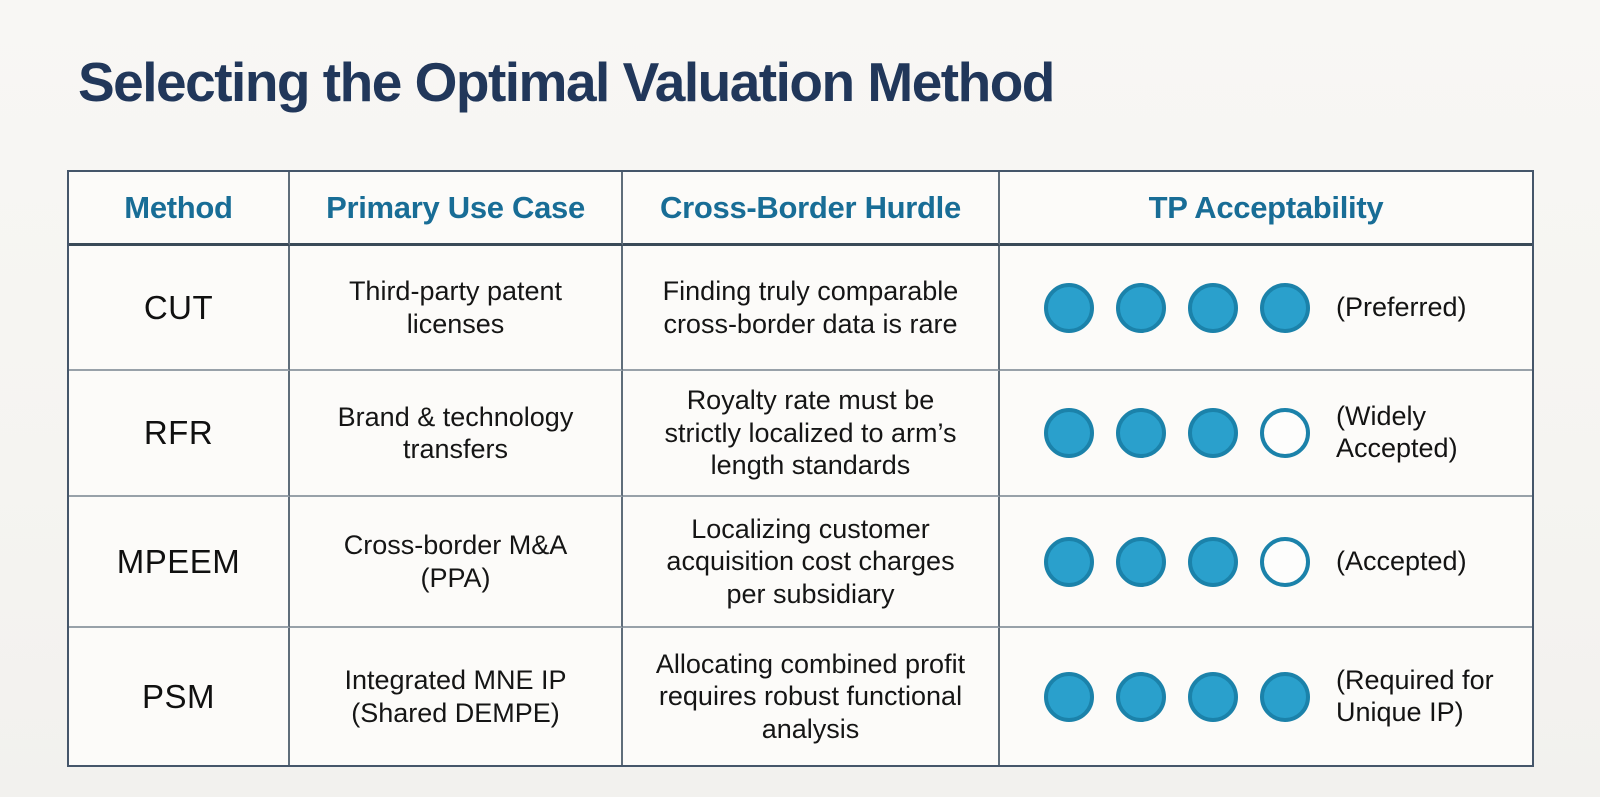 The image size is (1600, 797). What do you see at coordinates (1401, 306) in the screenshot?
I see `rating-label: (Preferred)` at bounding box center [1401, 306].